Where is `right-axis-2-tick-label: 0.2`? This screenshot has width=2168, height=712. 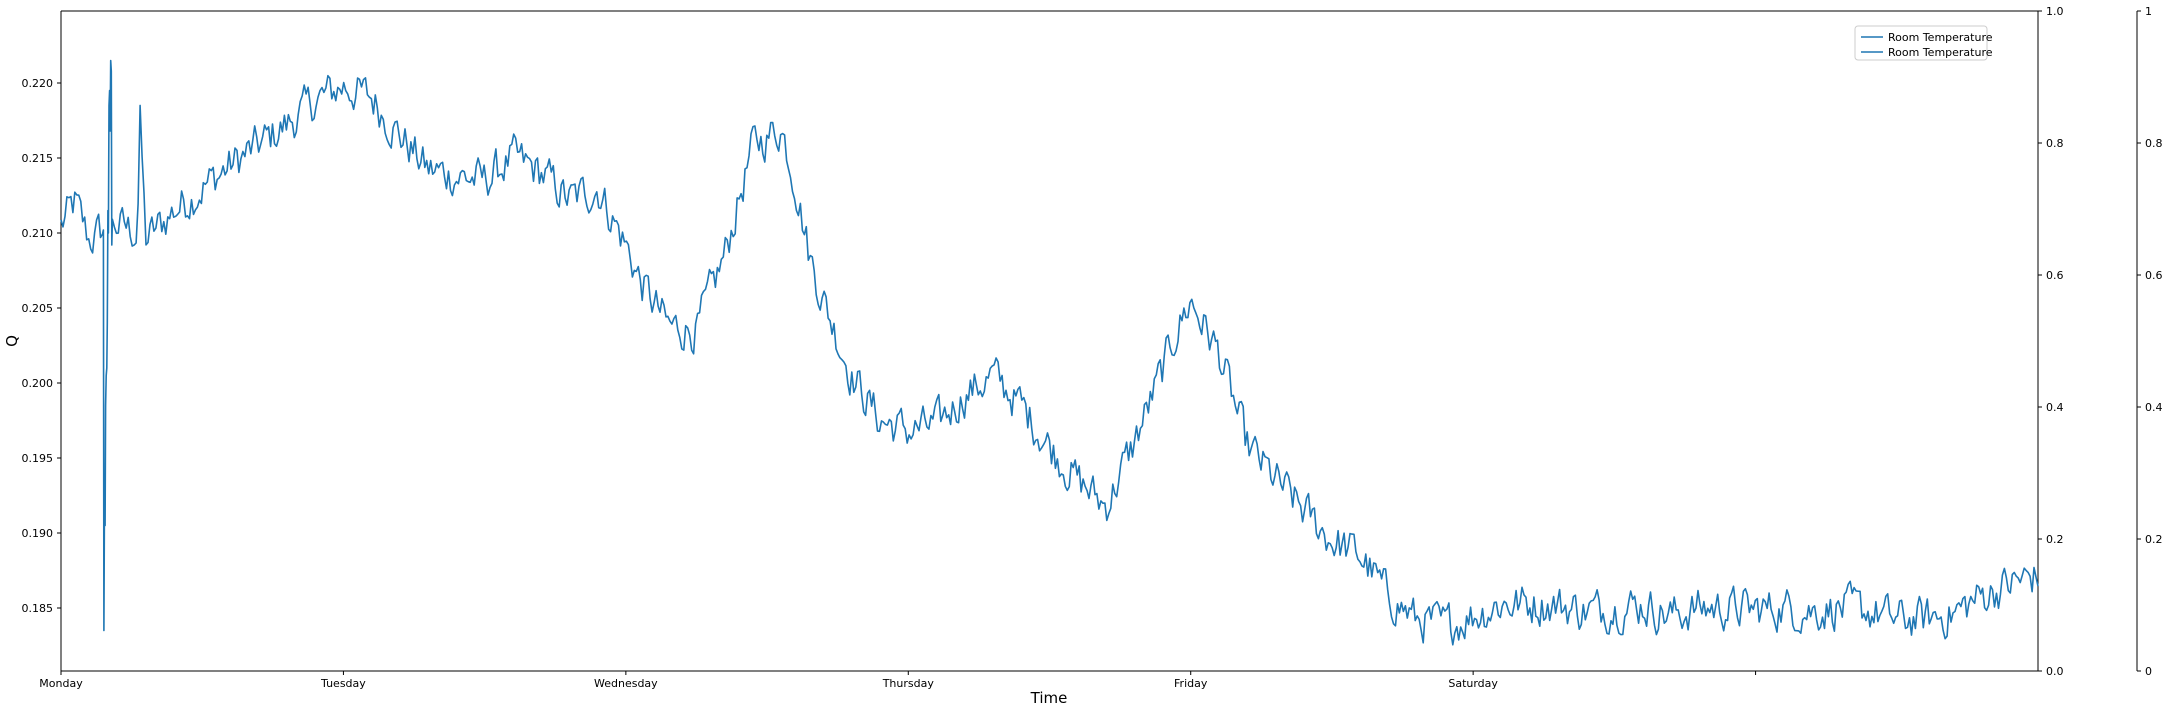 right-axis-2-tick-label: 0.2 is located at coordinates (2154, 539).